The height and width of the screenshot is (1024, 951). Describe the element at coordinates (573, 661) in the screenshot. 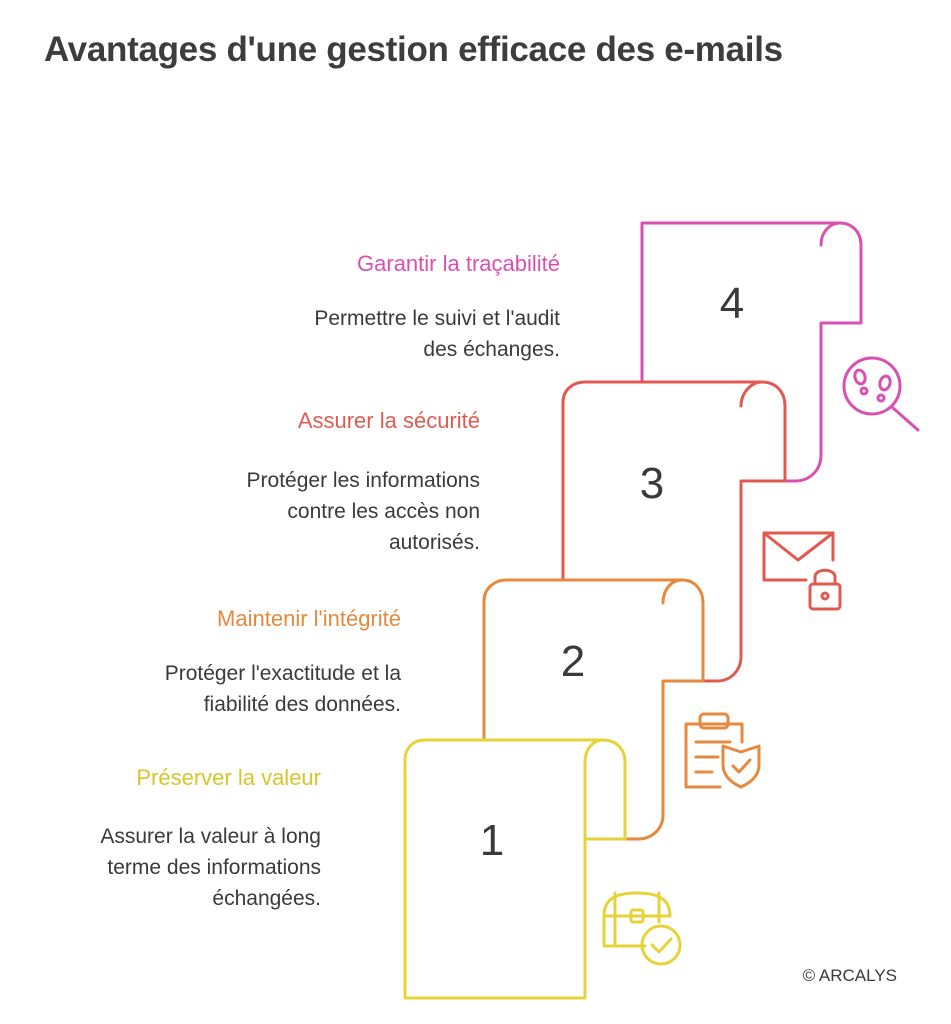

I see `step-number-2: 2` at that location.